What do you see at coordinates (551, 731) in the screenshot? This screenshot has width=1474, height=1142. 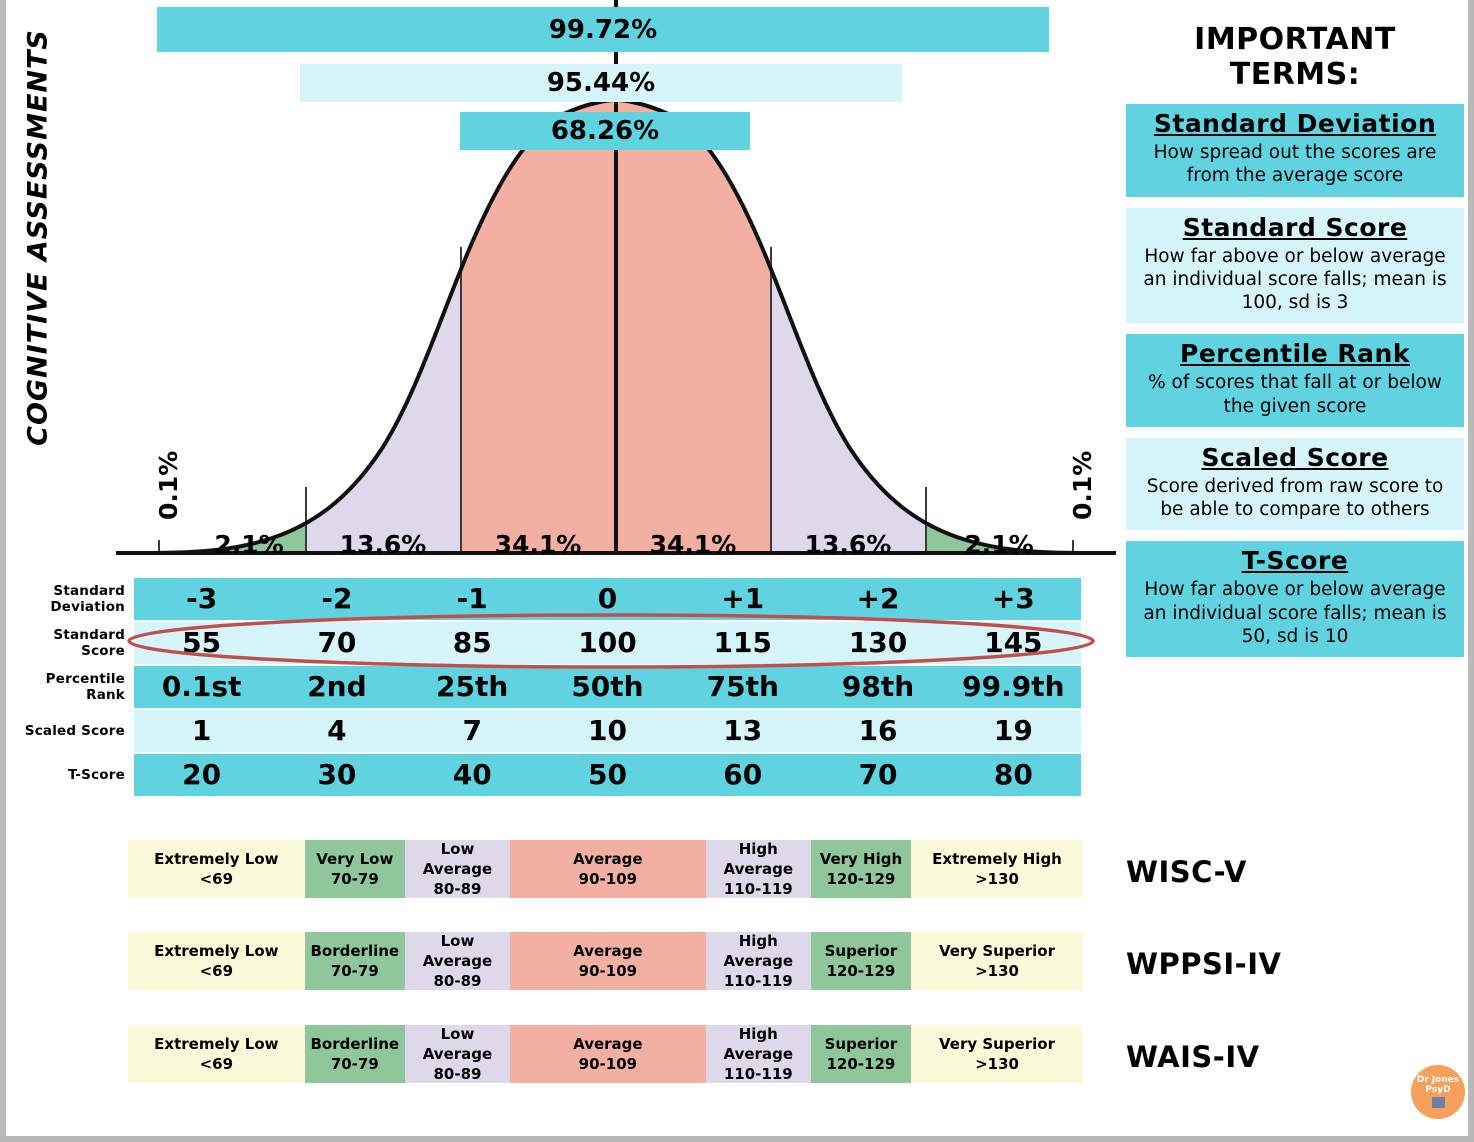 I see `table-row: Scaled Score 1 4 7 10 13 16 19` at bounding box center [551, 731].